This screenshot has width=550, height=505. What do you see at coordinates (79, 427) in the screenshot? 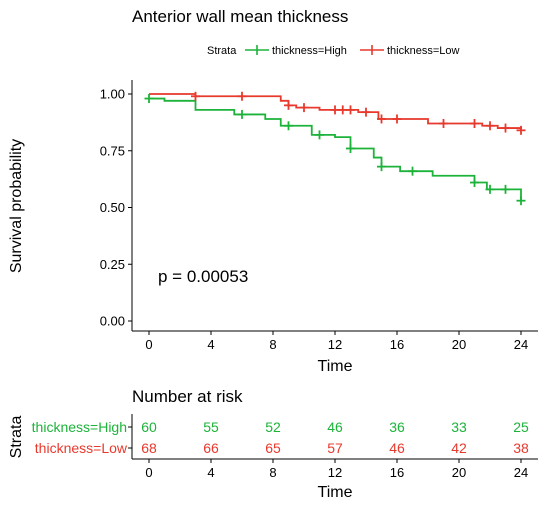
I see `risk-row-label: thickness=High` at bounding box center [79, 427].